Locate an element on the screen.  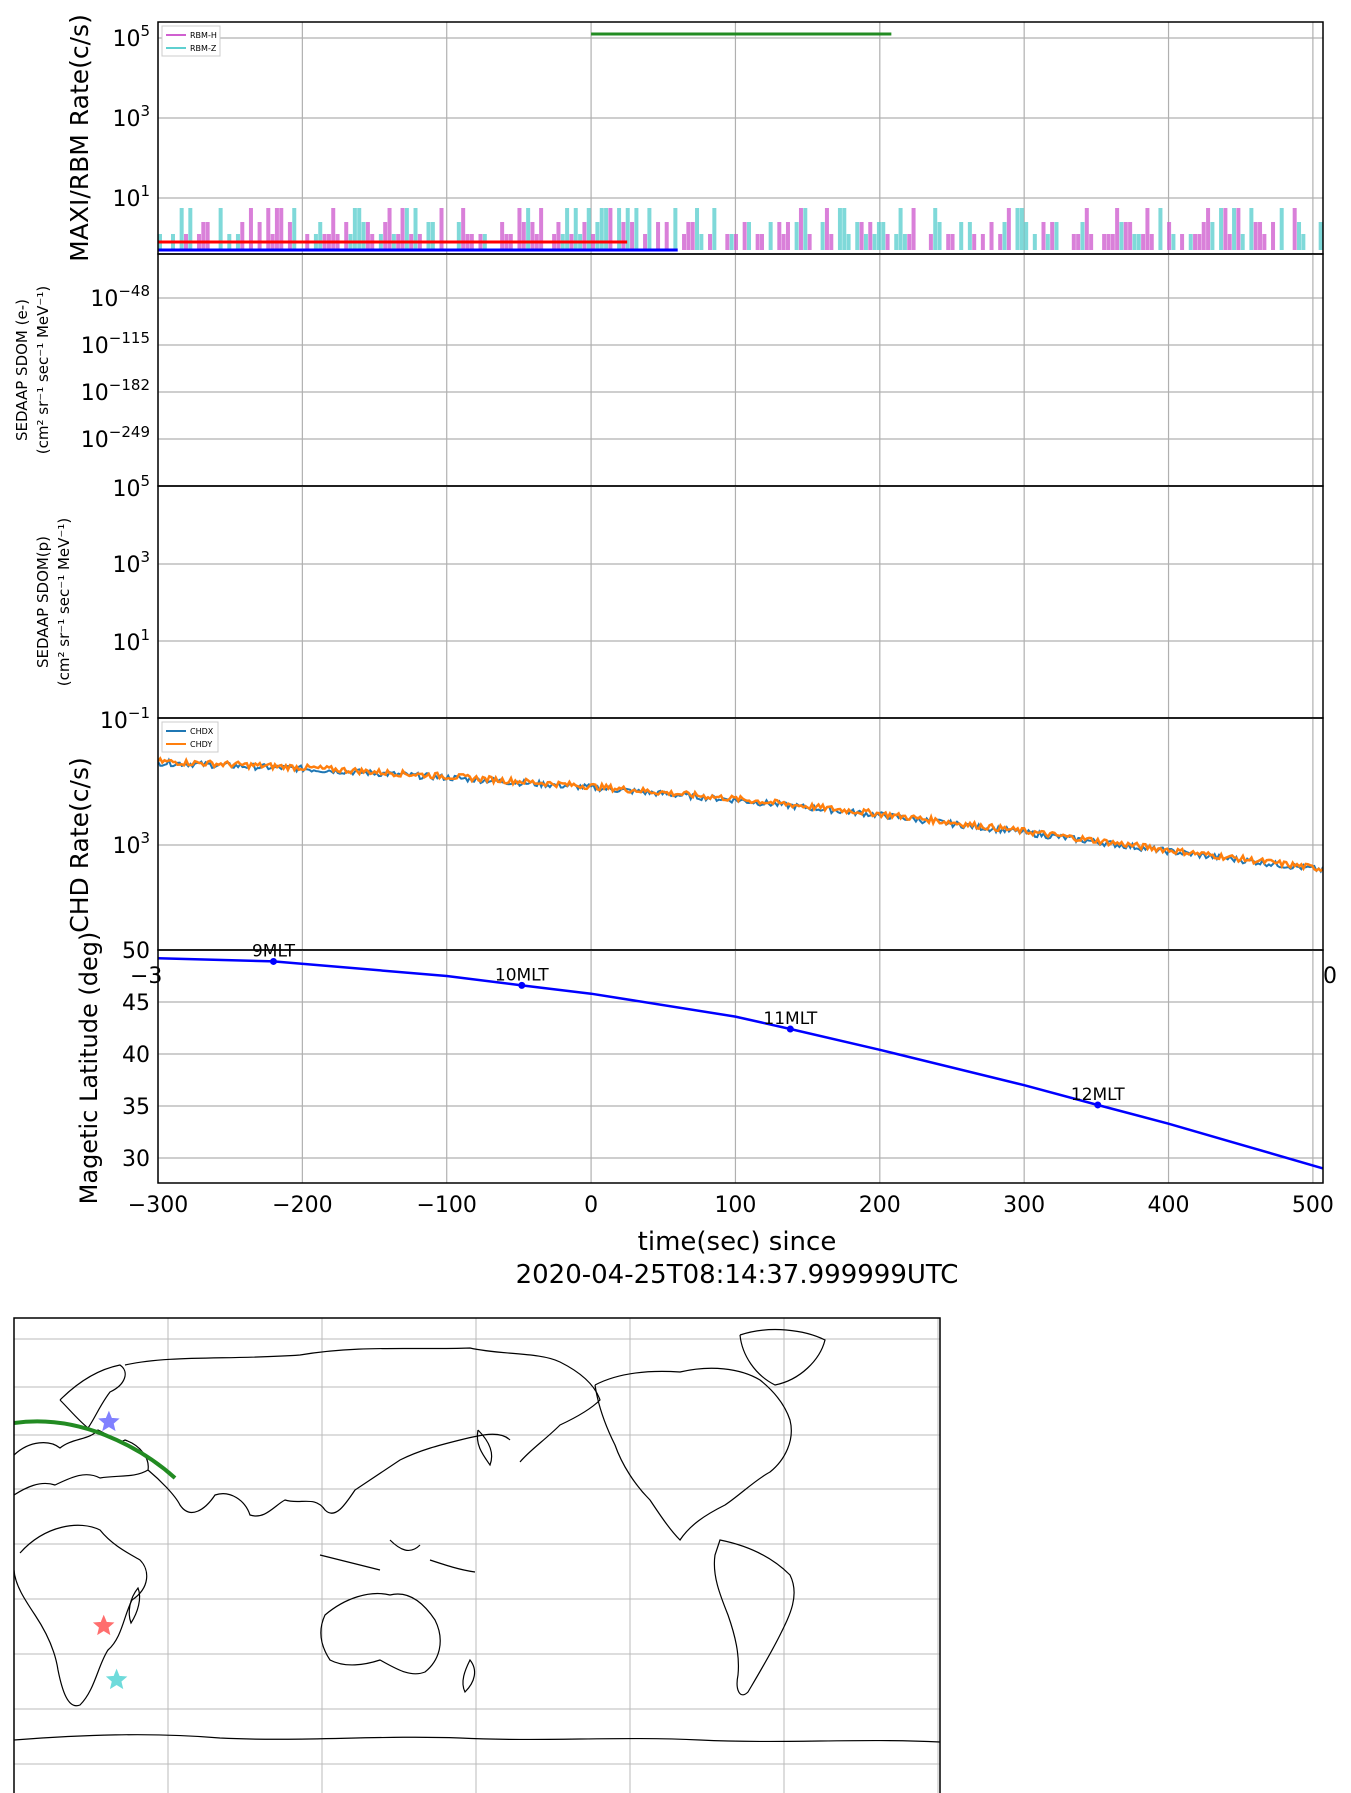
coast-new-zealand is located at coordinates (469, 1676).